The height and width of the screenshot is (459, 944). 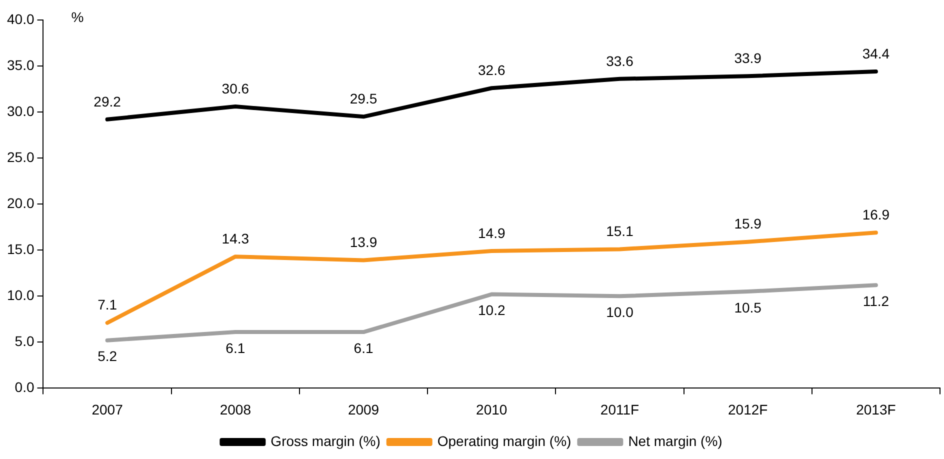 I want to click on y-axis-title: %, so click(x=77, y=16).